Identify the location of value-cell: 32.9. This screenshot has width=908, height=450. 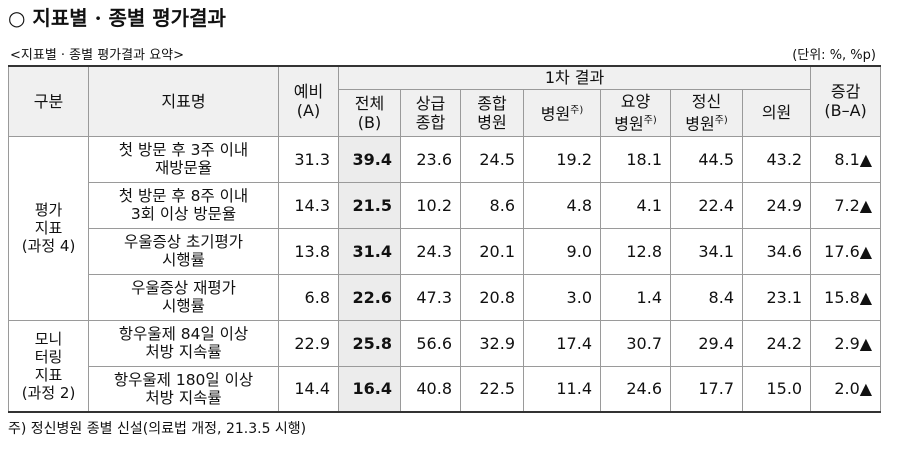
(492, 343).